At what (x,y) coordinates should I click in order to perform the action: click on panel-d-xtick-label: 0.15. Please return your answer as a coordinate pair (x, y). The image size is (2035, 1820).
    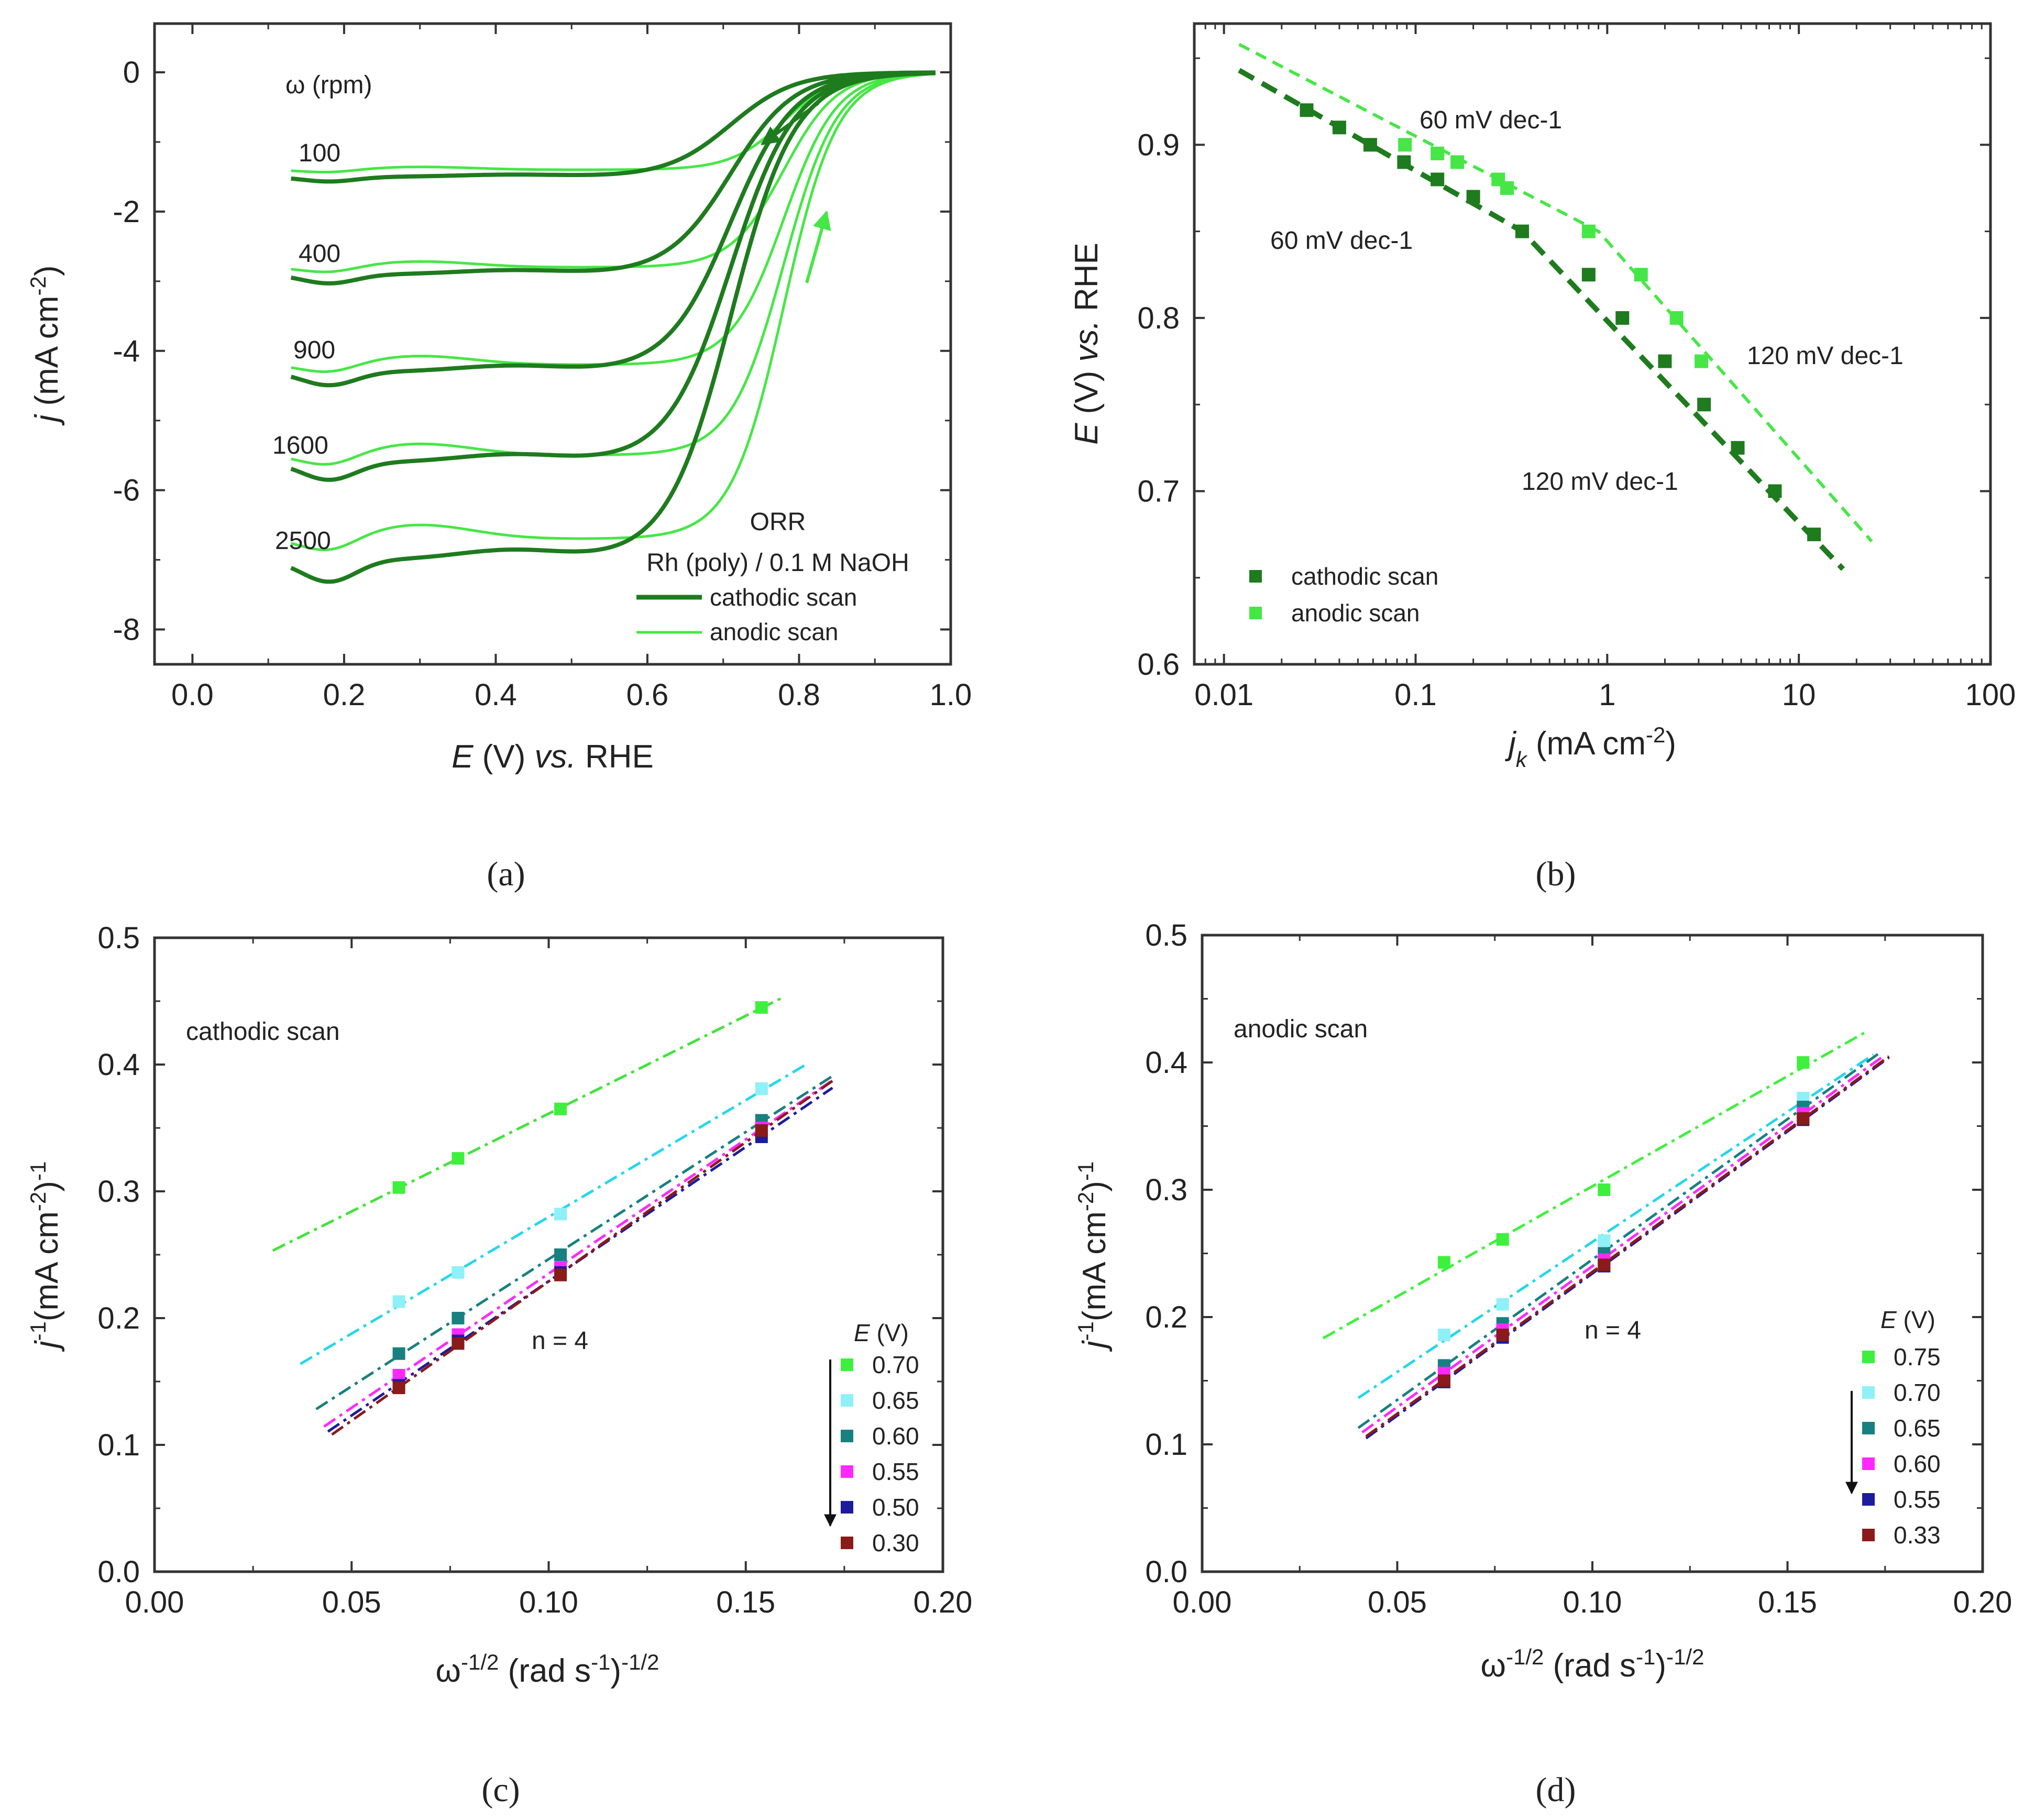
    Looking at the image, I should click on (1787, 1602).